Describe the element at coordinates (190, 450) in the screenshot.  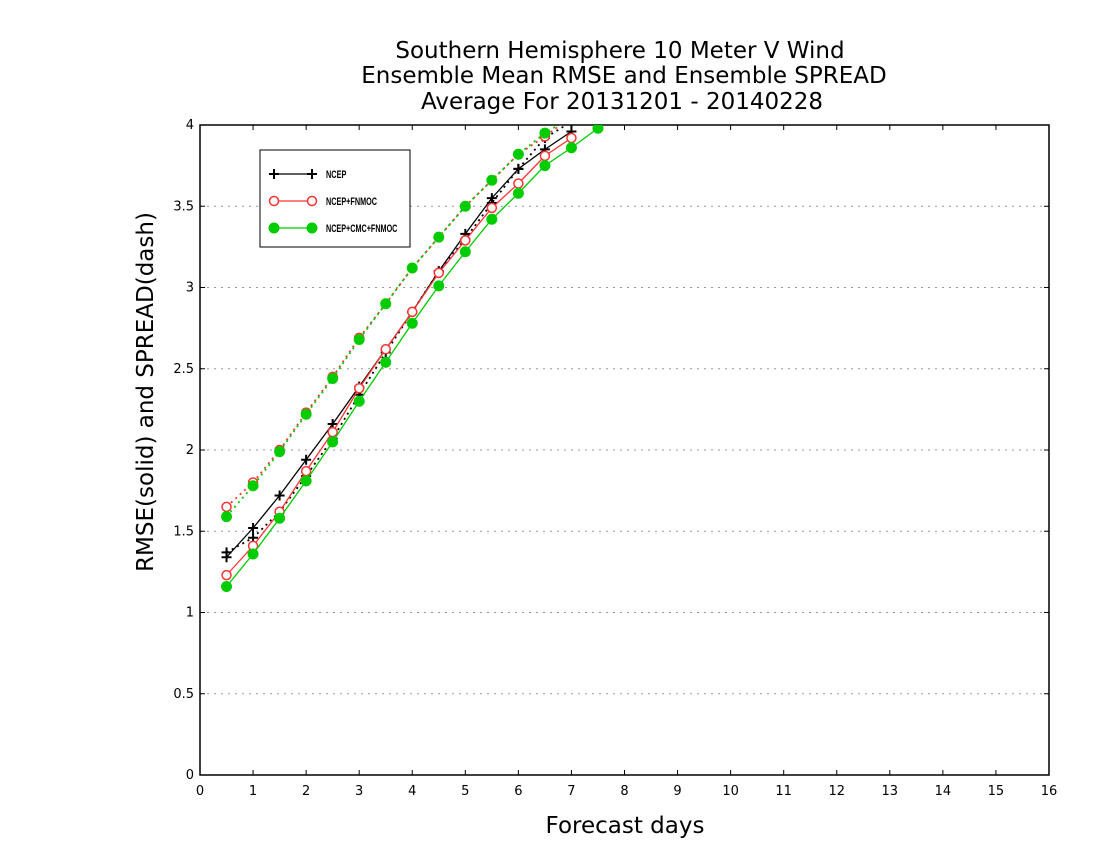
I see `y-tick-label: 2` at that location.